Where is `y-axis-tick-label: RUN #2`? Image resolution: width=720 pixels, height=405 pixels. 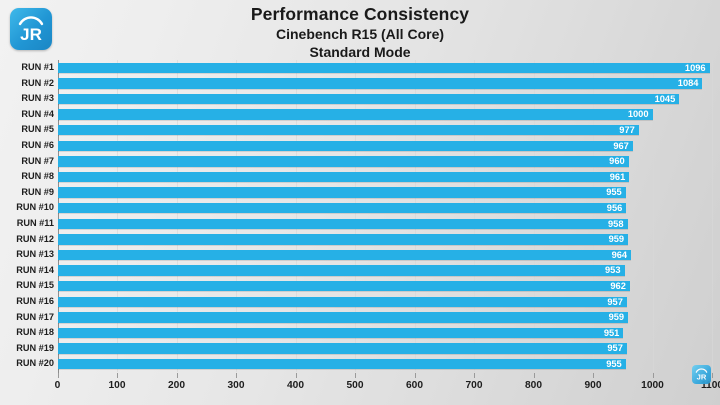
y-axis-tick-label: RUN #2 is located at coordinates (27, 84).